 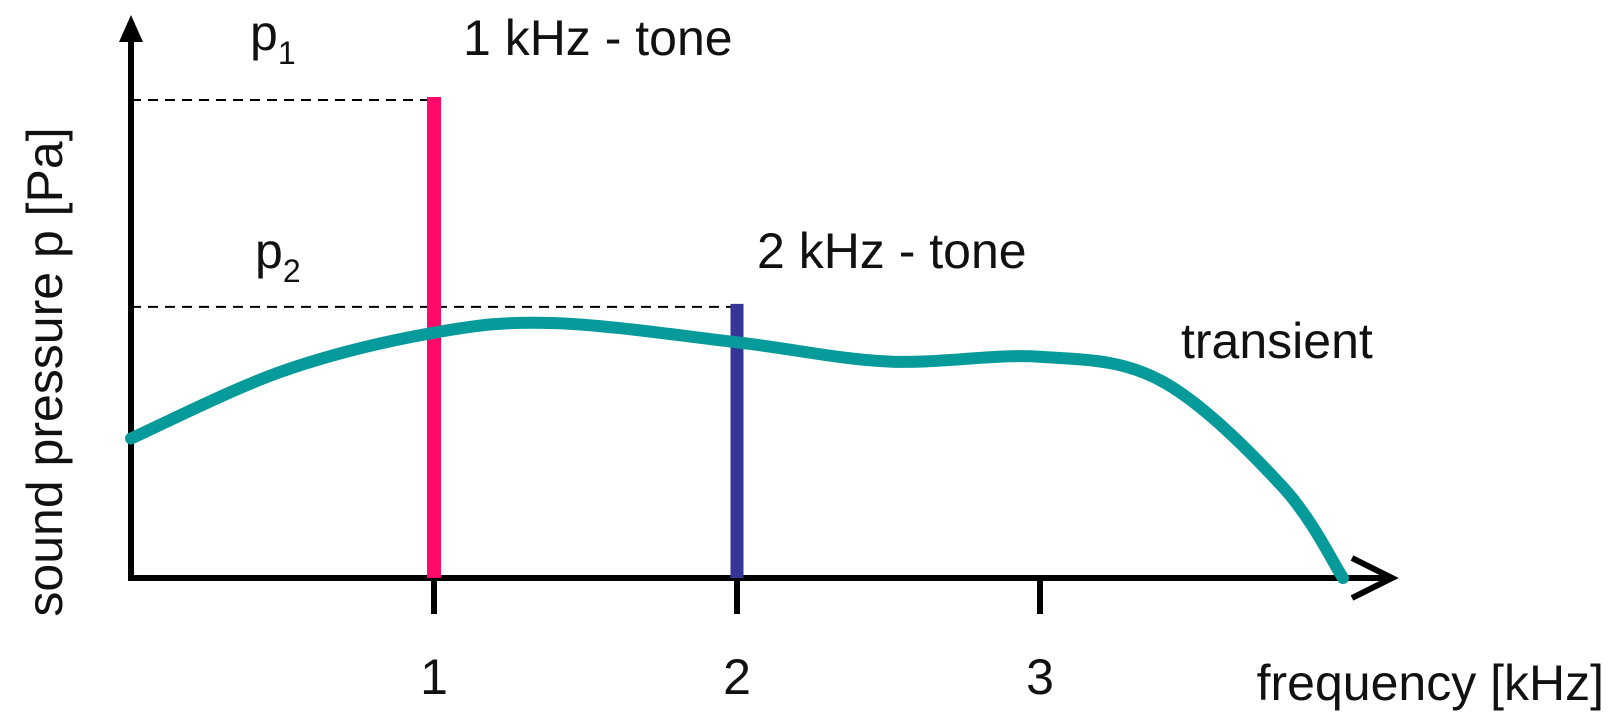 I want to click on y-axis-label: sound pressure p [Pa], so click(x=45, y=371).